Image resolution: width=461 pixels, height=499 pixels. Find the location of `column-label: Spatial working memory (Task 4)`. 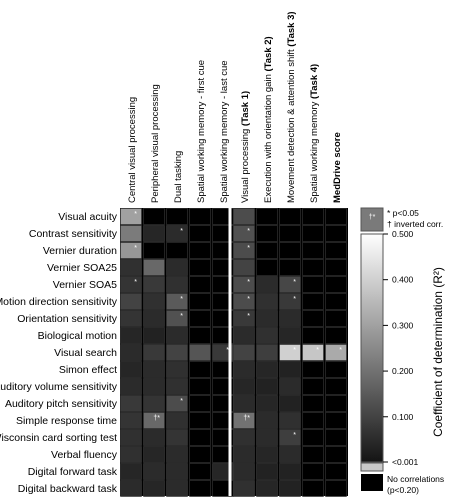

column-label: Spatial working memory (Task 4) is located at coordinates (314, 133).